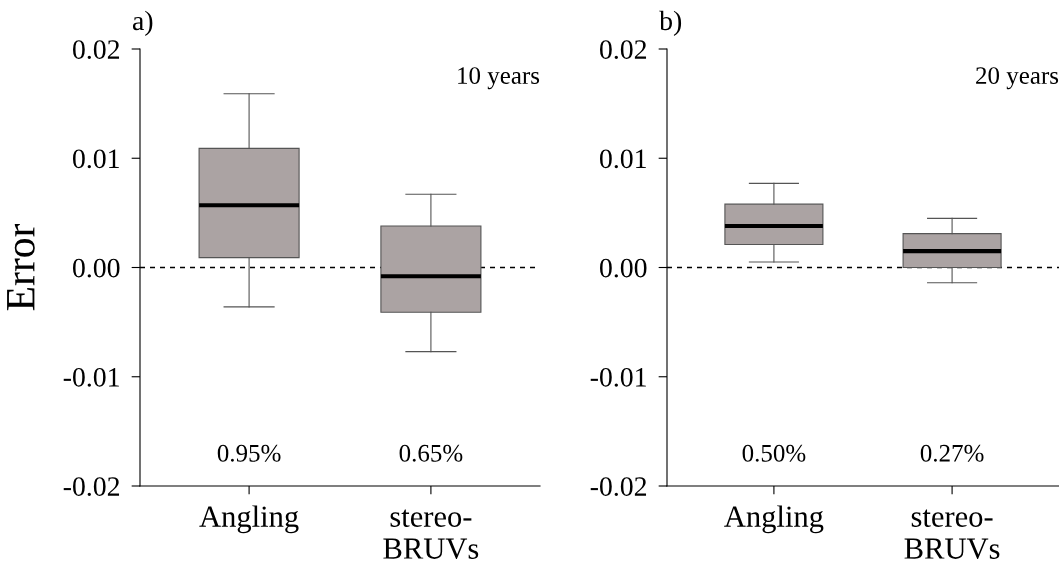  I want to click on annotation: 0.27%, so click(952, 453).